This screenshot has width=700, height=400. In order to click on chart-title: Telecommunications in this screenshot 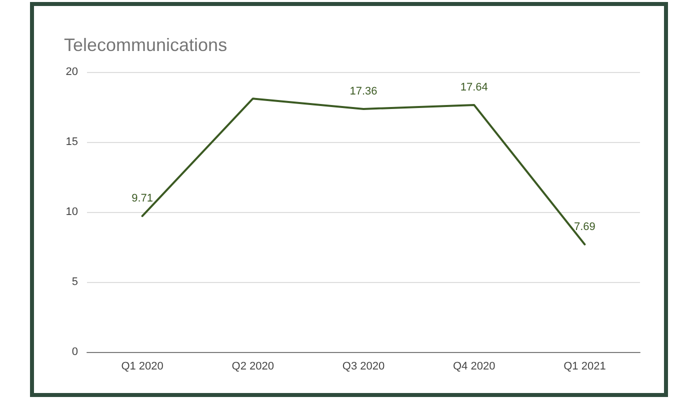, I will do `click(146, 45)`.